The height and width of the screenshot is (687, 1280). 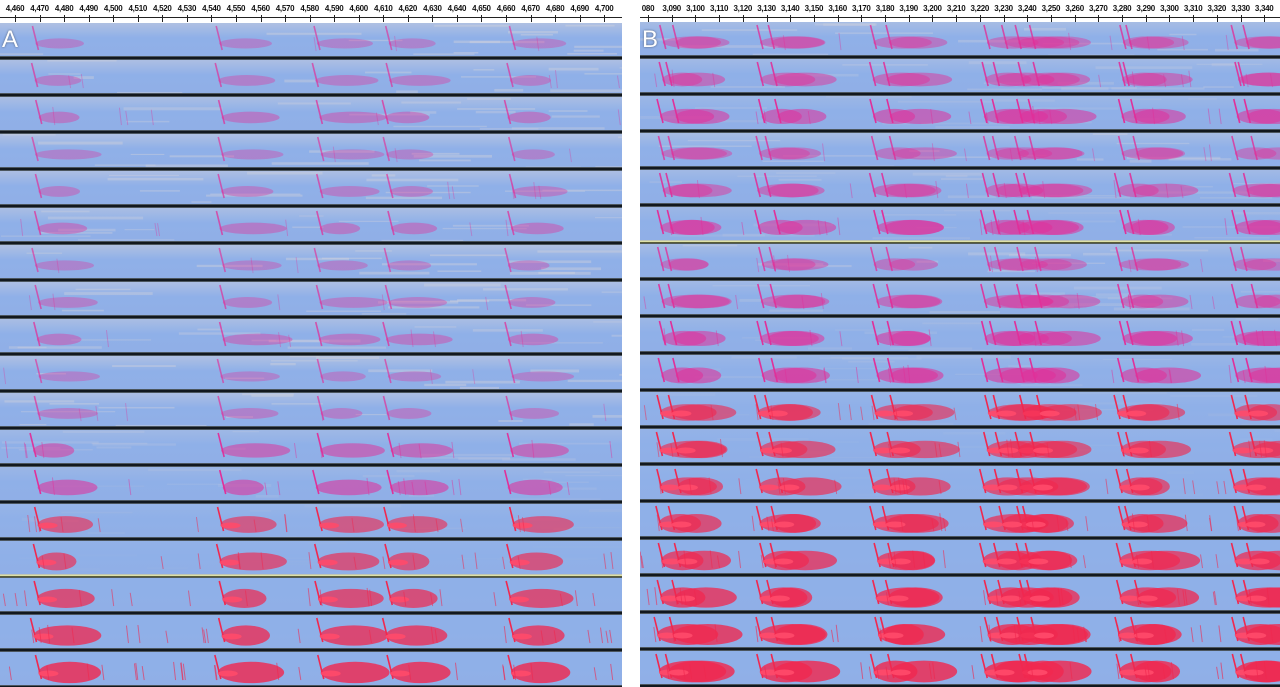 I want to click on tick-label: 4,610, so click(x=383, y=8).